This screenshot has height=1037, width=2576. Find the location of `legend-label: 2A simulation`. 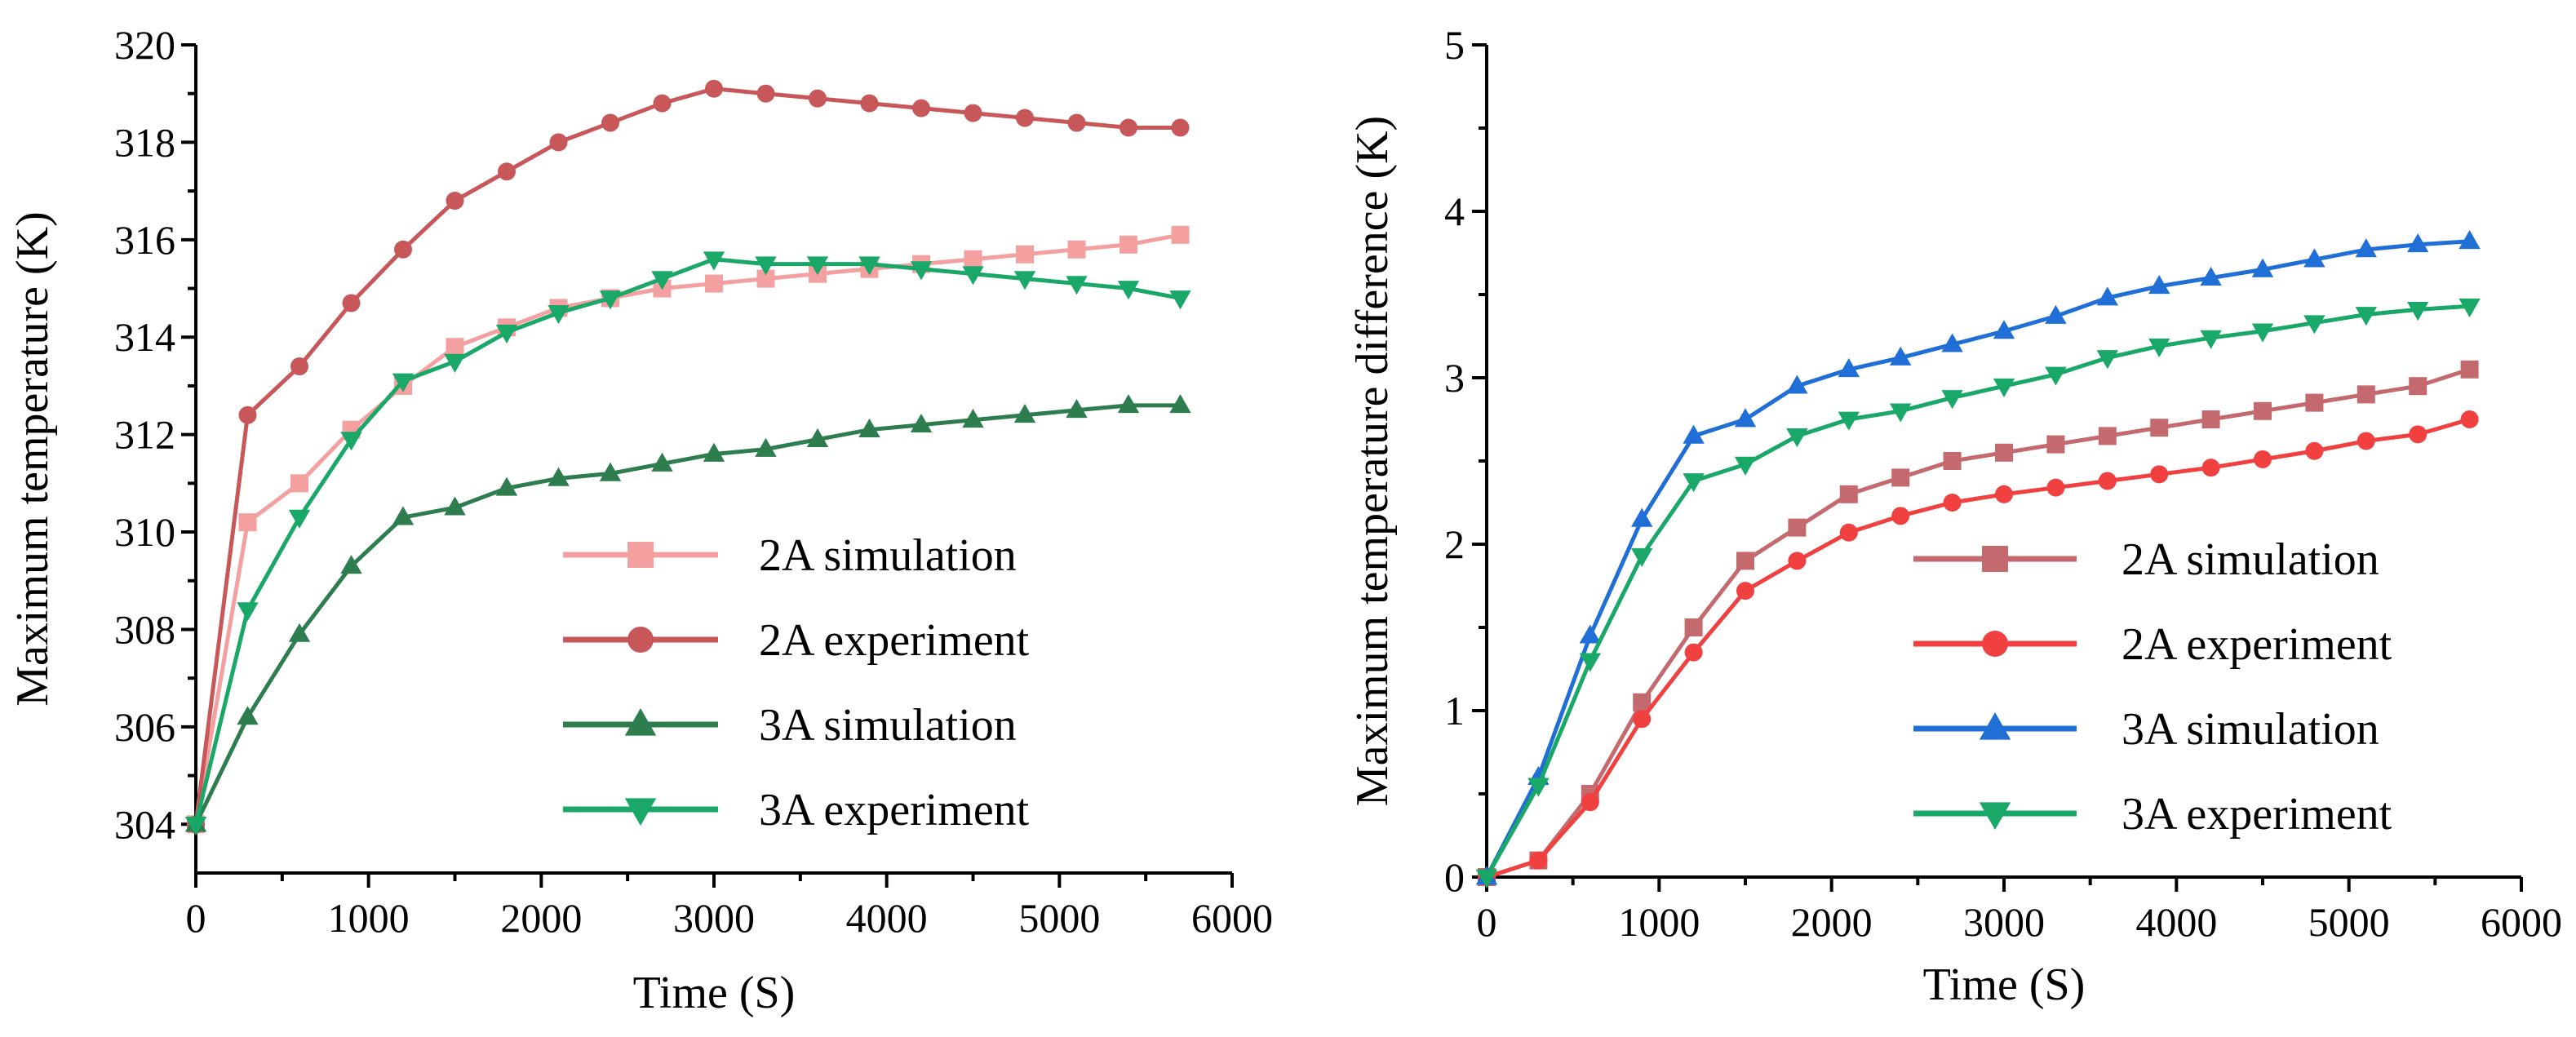

legend-label: 2A simulation is located at coordinates (888, 556).